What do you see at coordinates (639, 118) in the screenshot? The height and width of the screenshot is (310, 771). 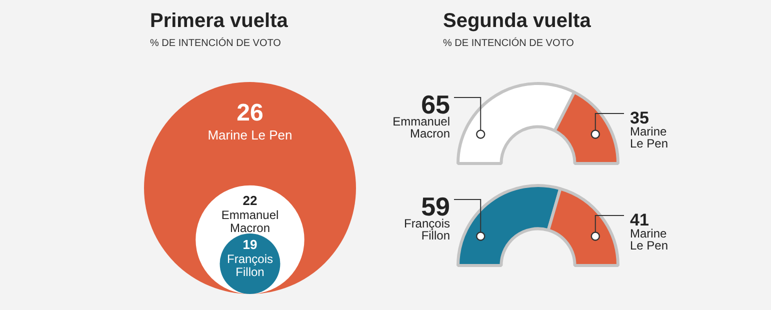 I see `data-label: 35` at bounding box center [639, 118].